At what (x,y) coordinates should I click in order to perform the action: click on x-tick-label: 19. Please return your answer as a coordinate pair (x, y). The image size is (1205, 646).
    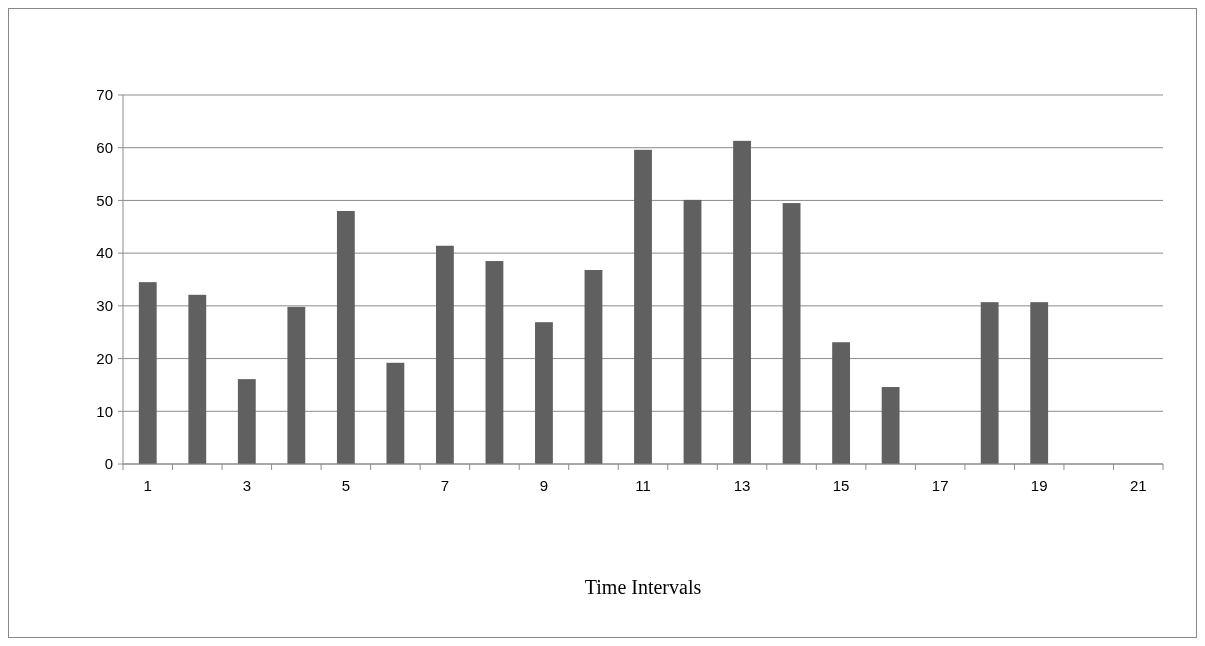
    Looking at the image, I should click on (1039, 485).